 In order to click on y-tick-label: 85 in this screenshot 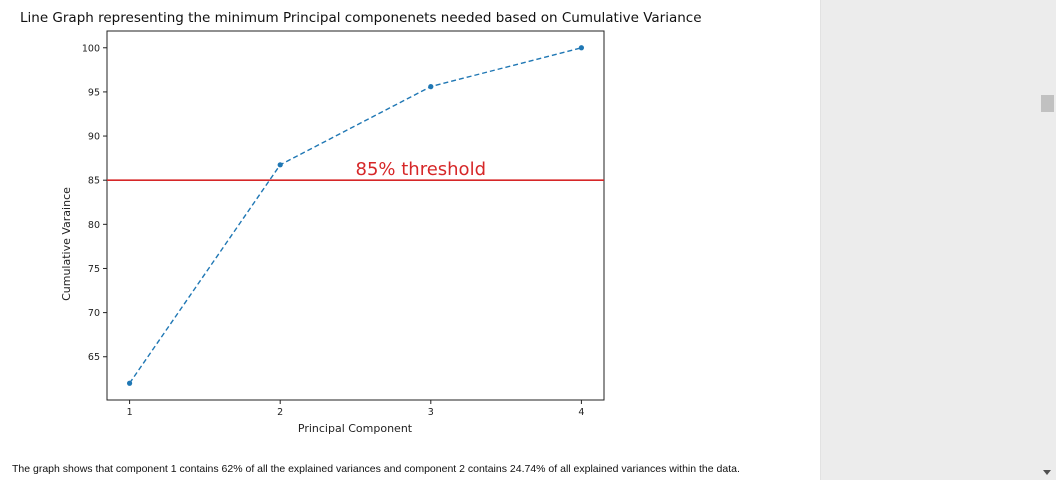, I will do `click(94, 181)`.